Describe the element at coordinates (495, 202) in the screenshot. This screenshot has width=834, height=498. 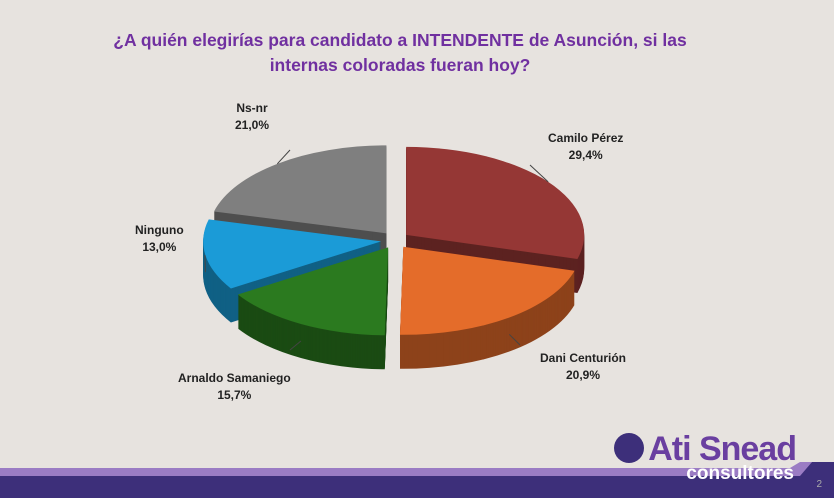
I see `slice-camilo-p-rez` at that location.